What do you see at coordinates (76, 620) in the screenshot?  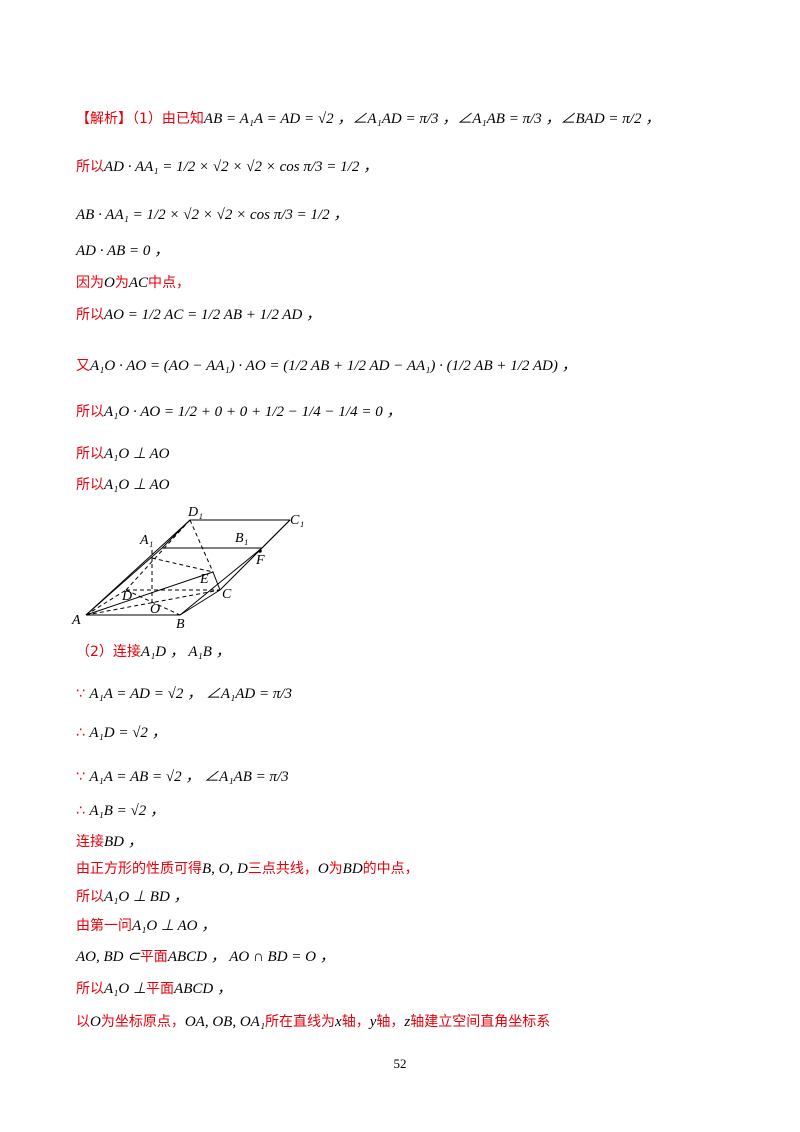 I see `label-a: A` at bounding box center [76, 620].